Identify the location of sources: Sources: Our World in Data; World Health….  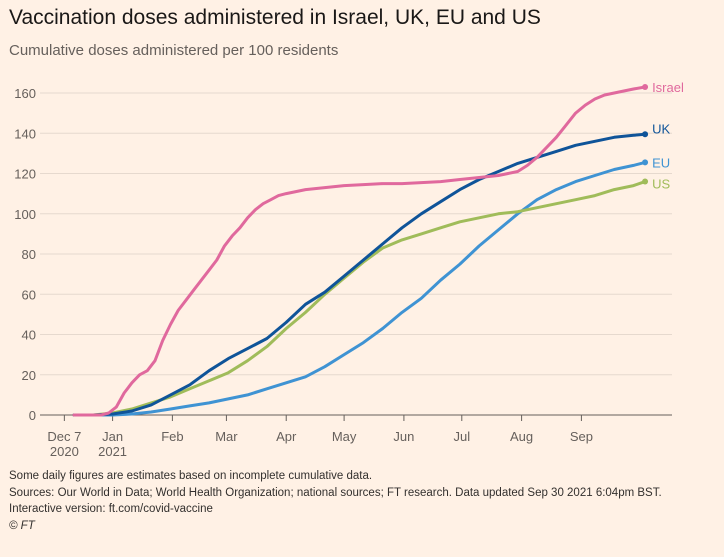
(335, 492).